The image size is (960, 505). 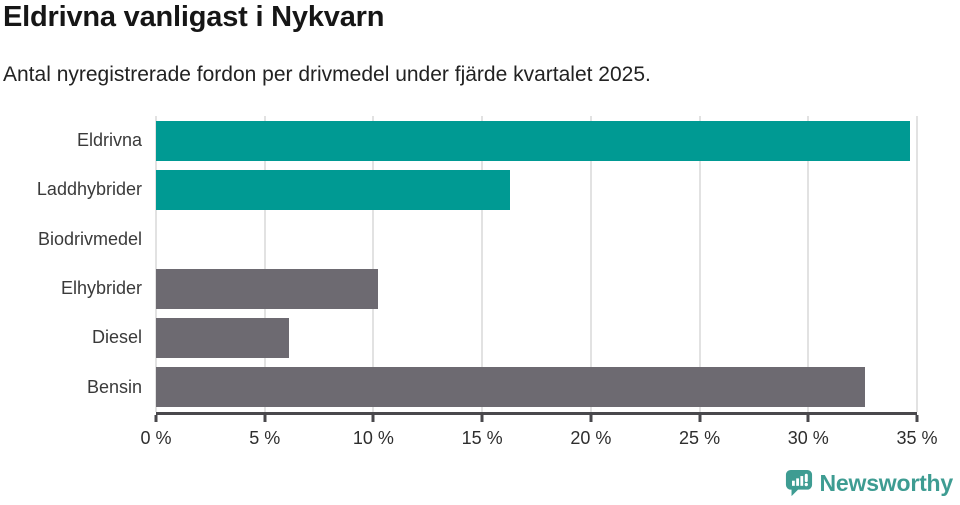 I want to click on brand-name: Newsworthy, so click(x=886, y=483).